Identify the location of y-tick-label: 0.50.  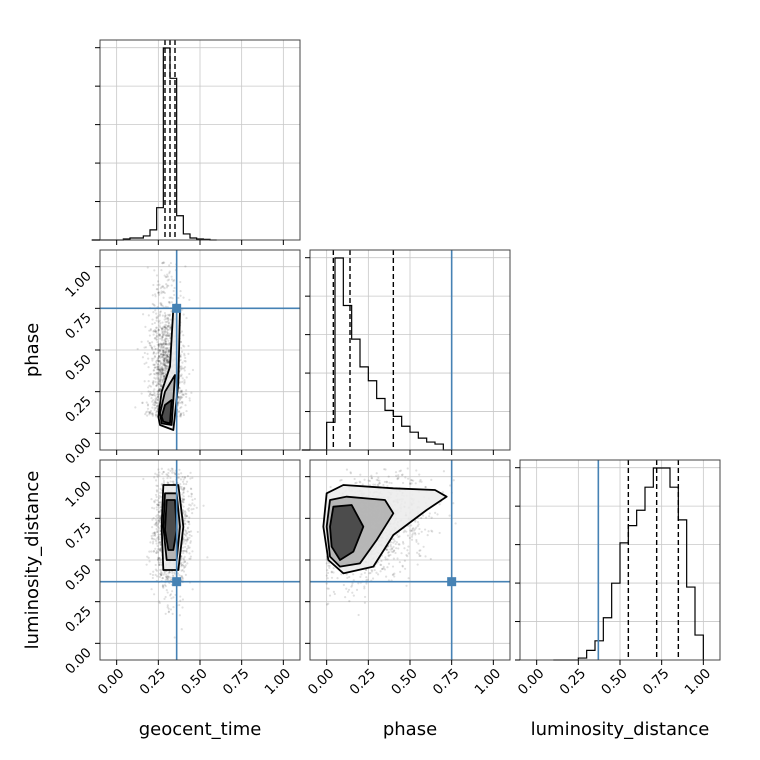
(78, 368).